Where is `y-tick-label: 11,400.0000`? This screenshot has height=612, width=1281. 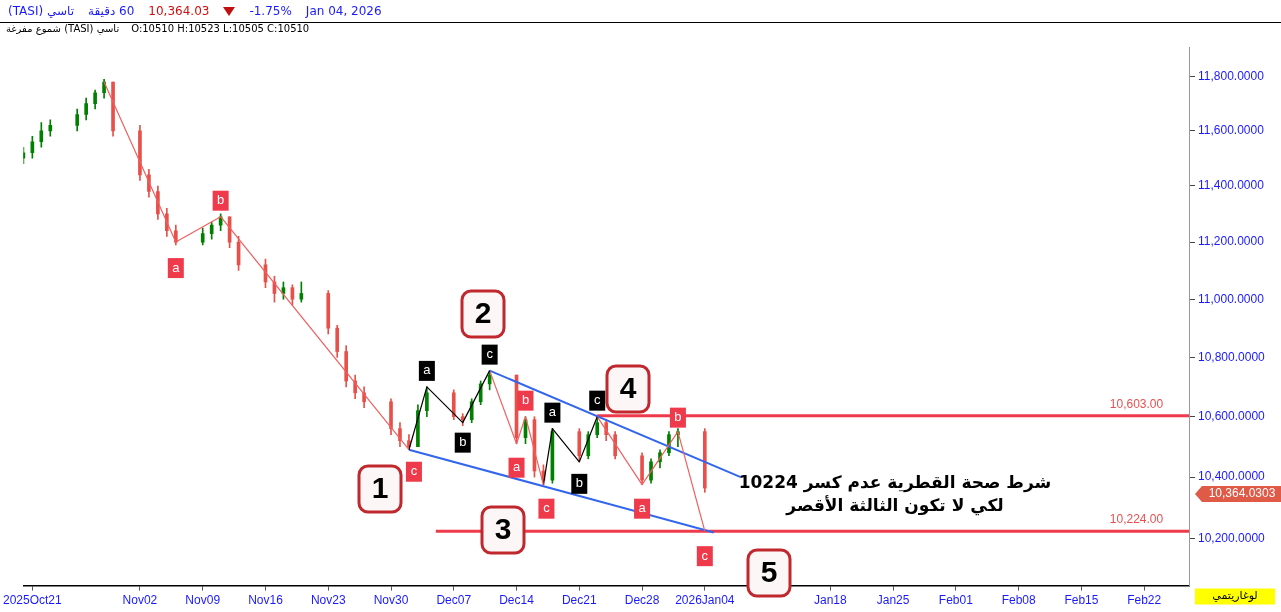 y-tick-label: 11,400.0000 is located at coordinates (1231, 185).